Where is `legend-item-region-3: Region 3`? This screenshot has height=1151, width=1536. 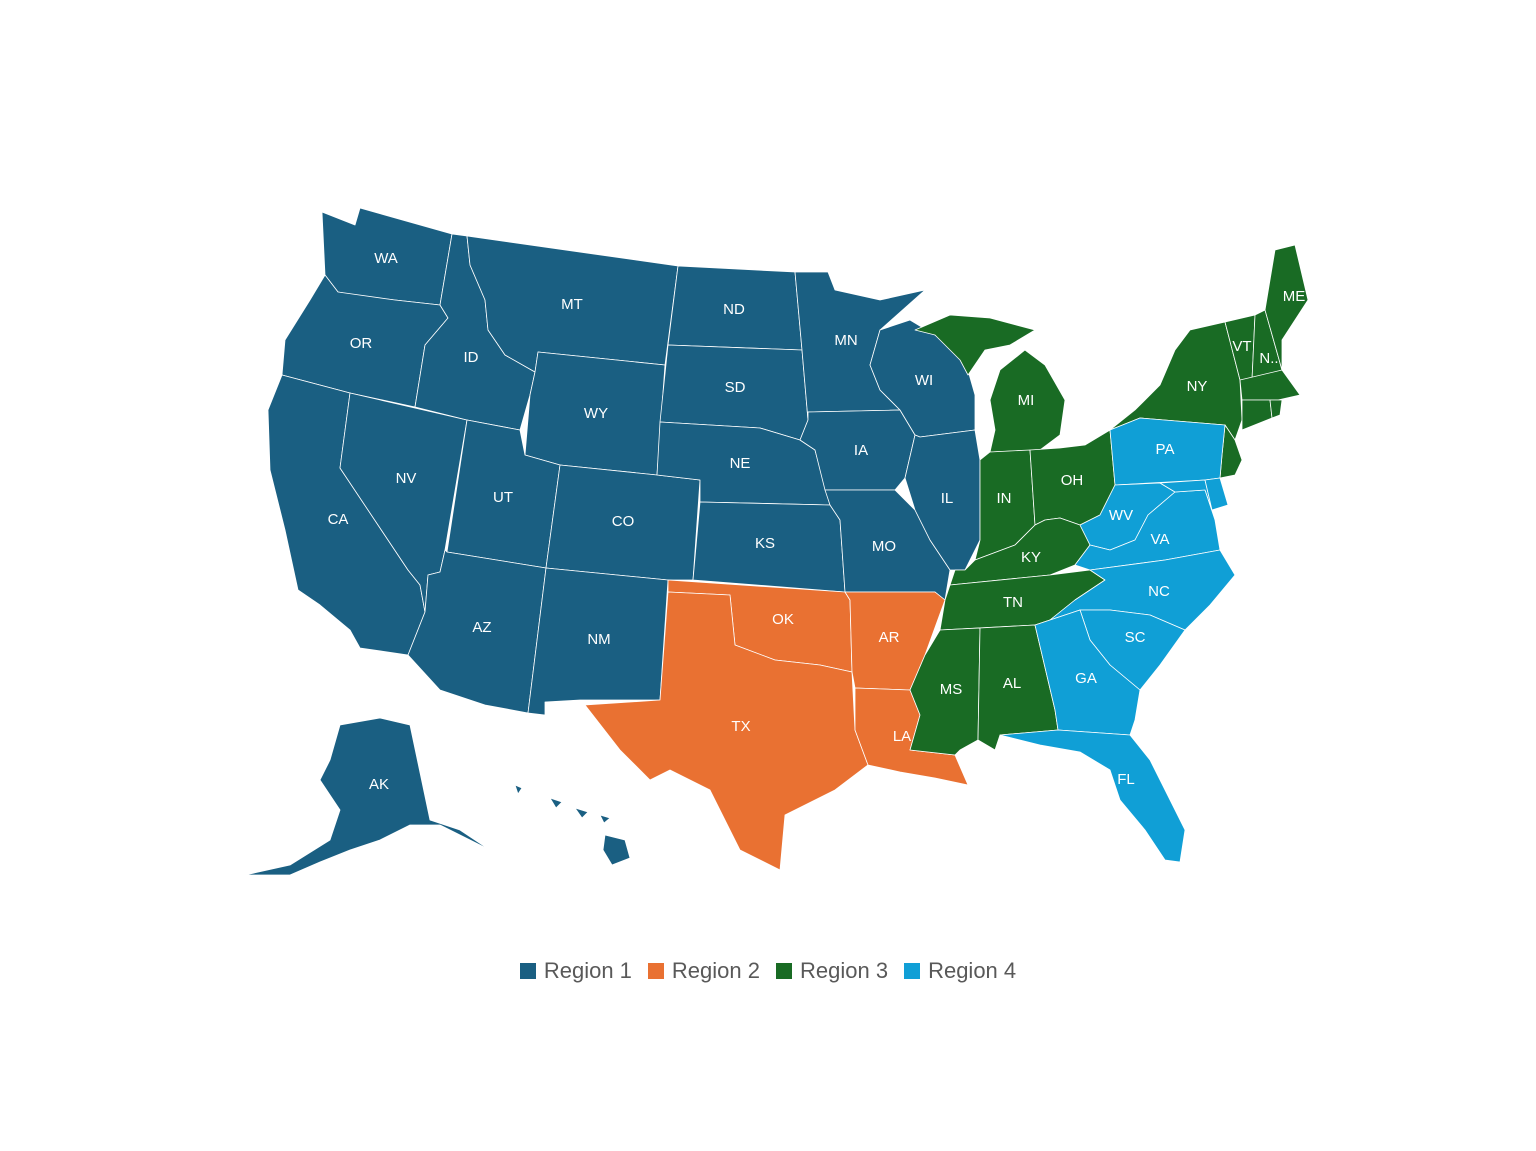
legend-item-region-3: Region 3 is located at coordinates (832, 971).